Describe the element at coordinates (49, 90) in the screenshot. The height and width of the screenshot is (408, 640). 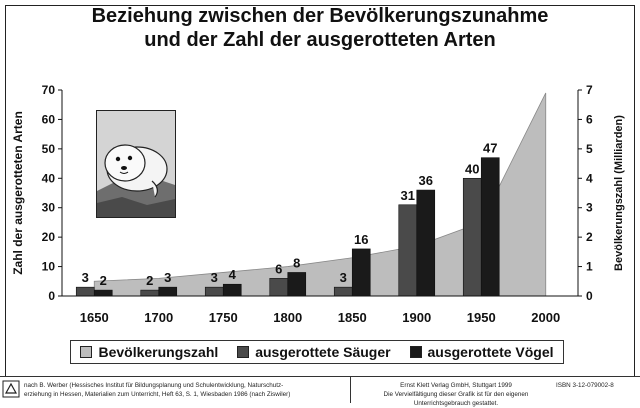
I see `left-tick-label-70: 70` at that location.